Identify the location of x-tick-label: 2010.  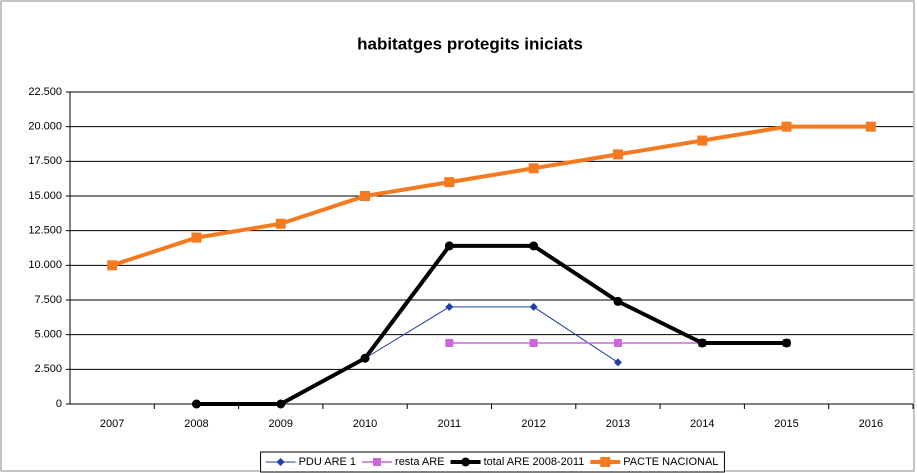
(365, 424).